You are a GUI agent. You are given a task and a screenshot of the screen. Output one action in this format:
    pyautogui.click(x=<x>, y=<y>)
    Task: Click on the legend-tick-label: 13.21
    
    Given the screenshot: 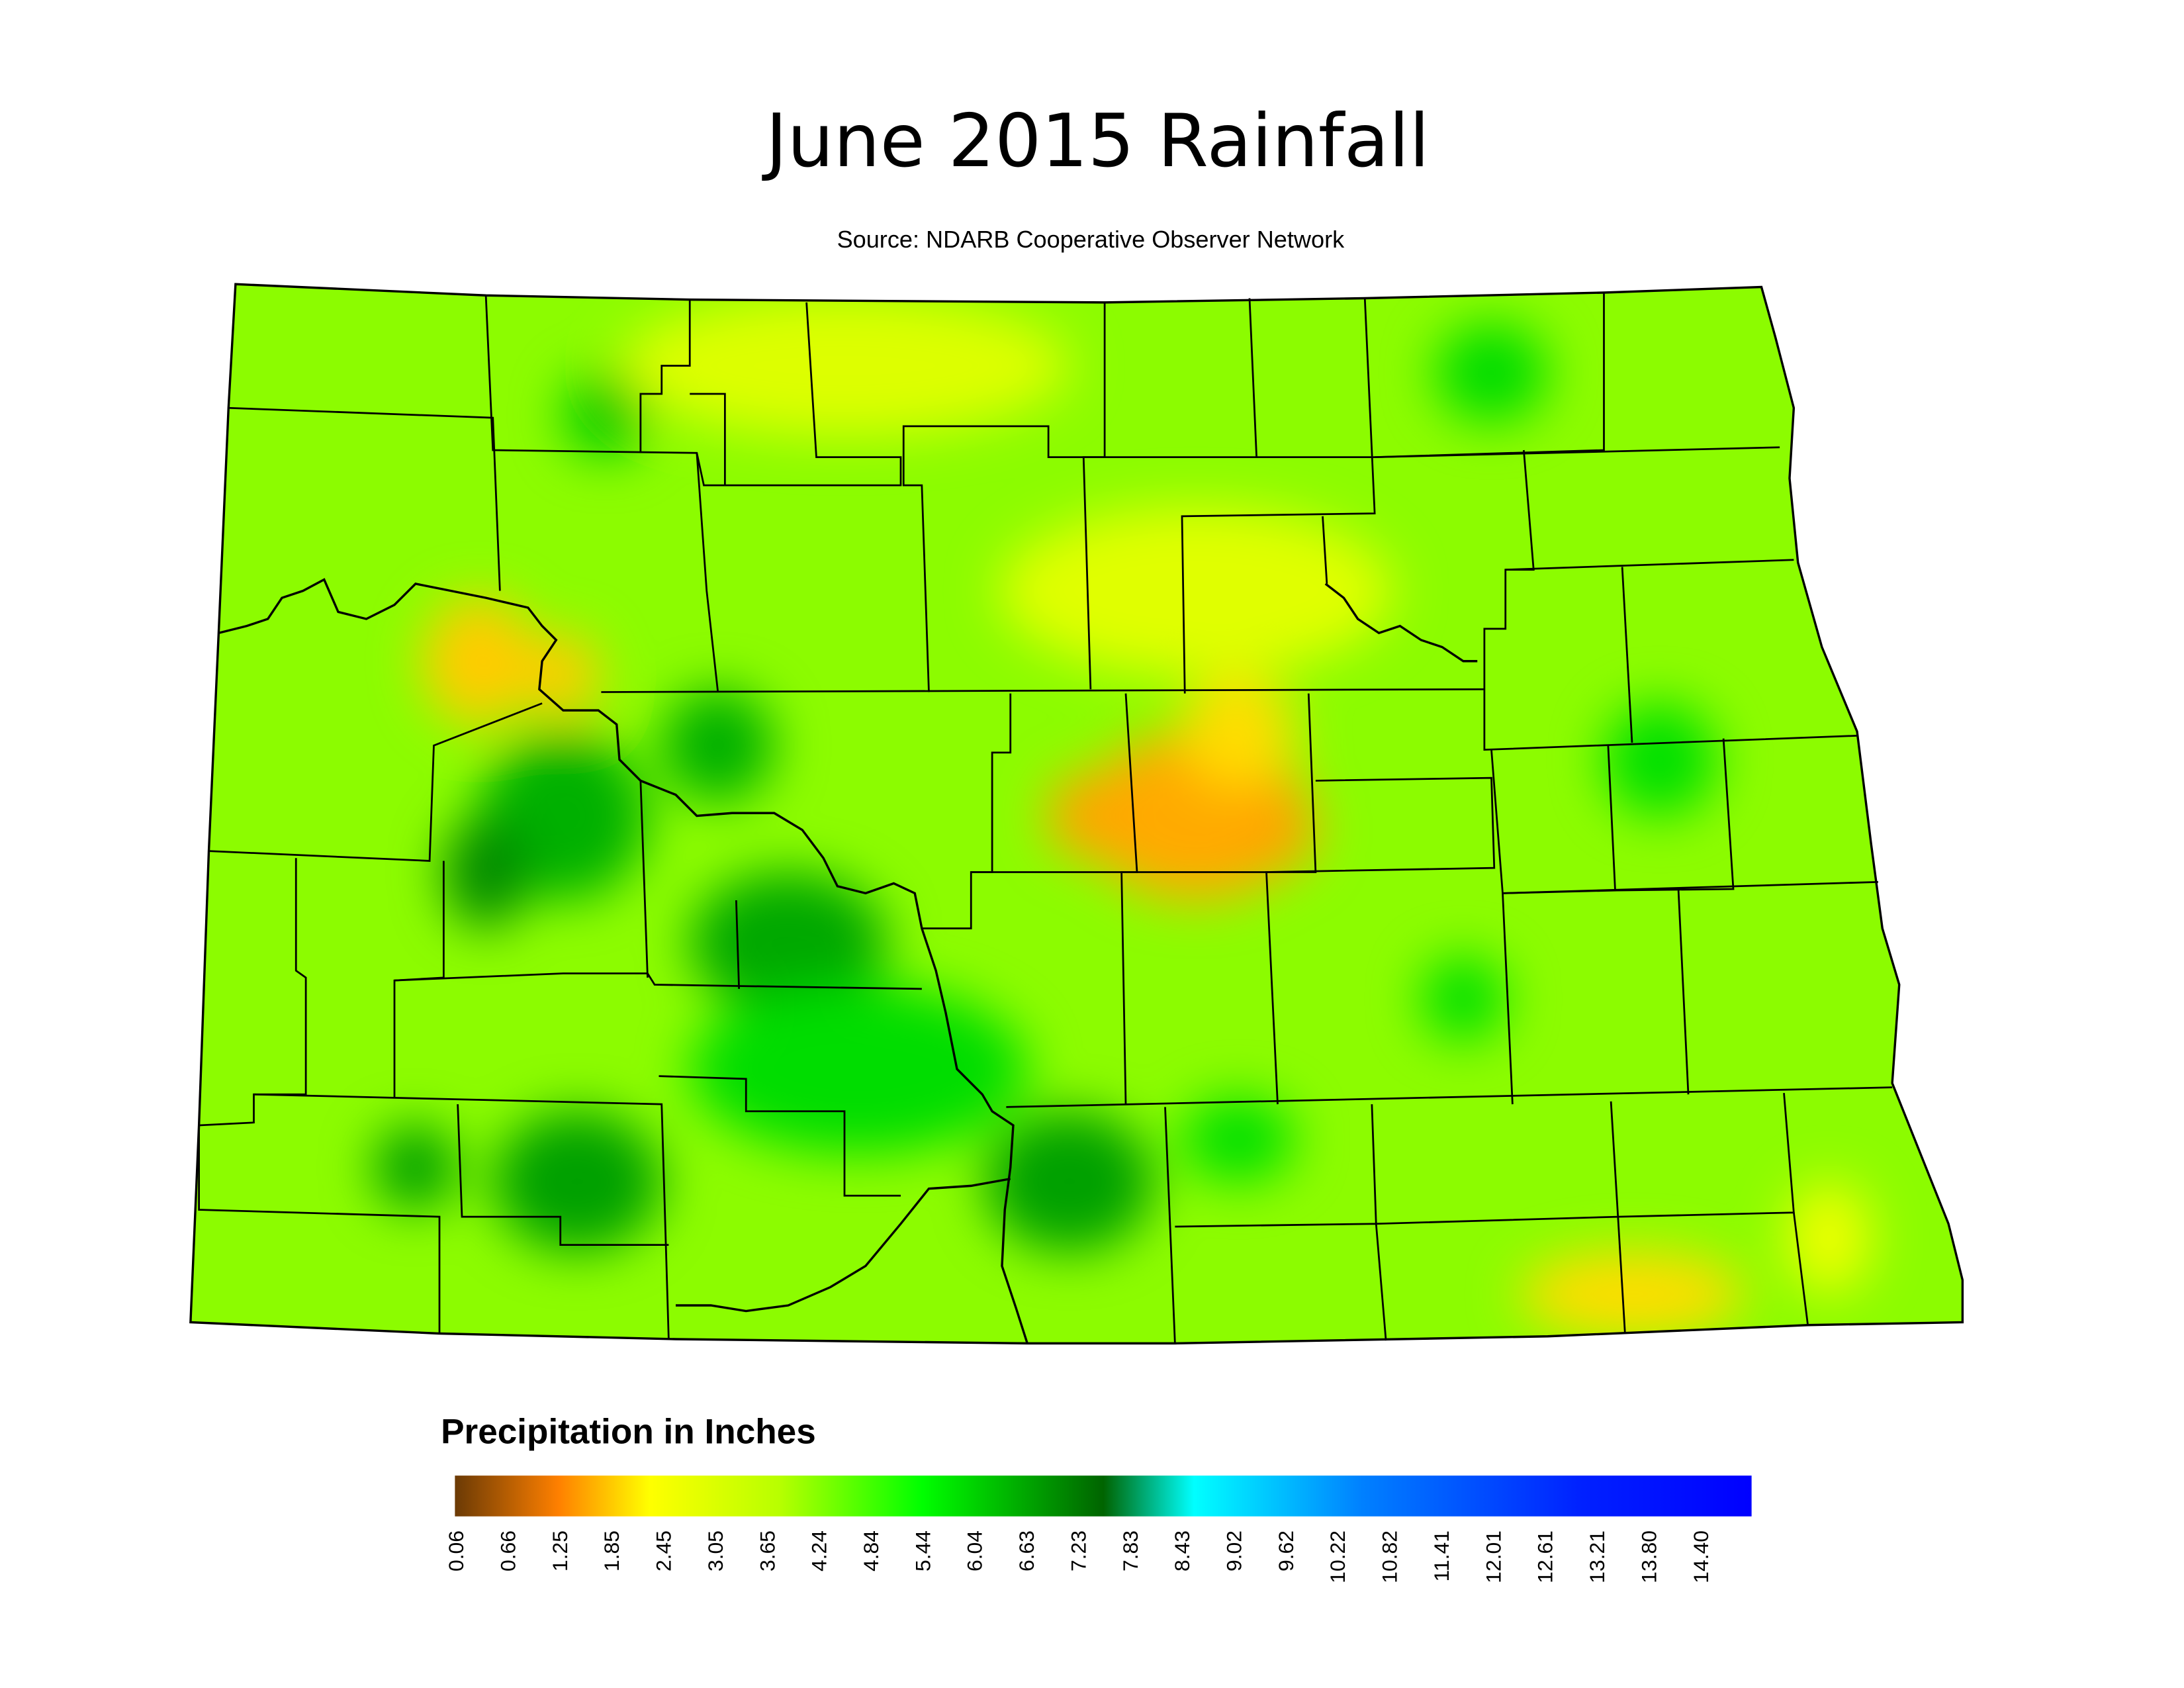 What is the action you would take?
    pyautogui.click(x=1597, y=1556)
    